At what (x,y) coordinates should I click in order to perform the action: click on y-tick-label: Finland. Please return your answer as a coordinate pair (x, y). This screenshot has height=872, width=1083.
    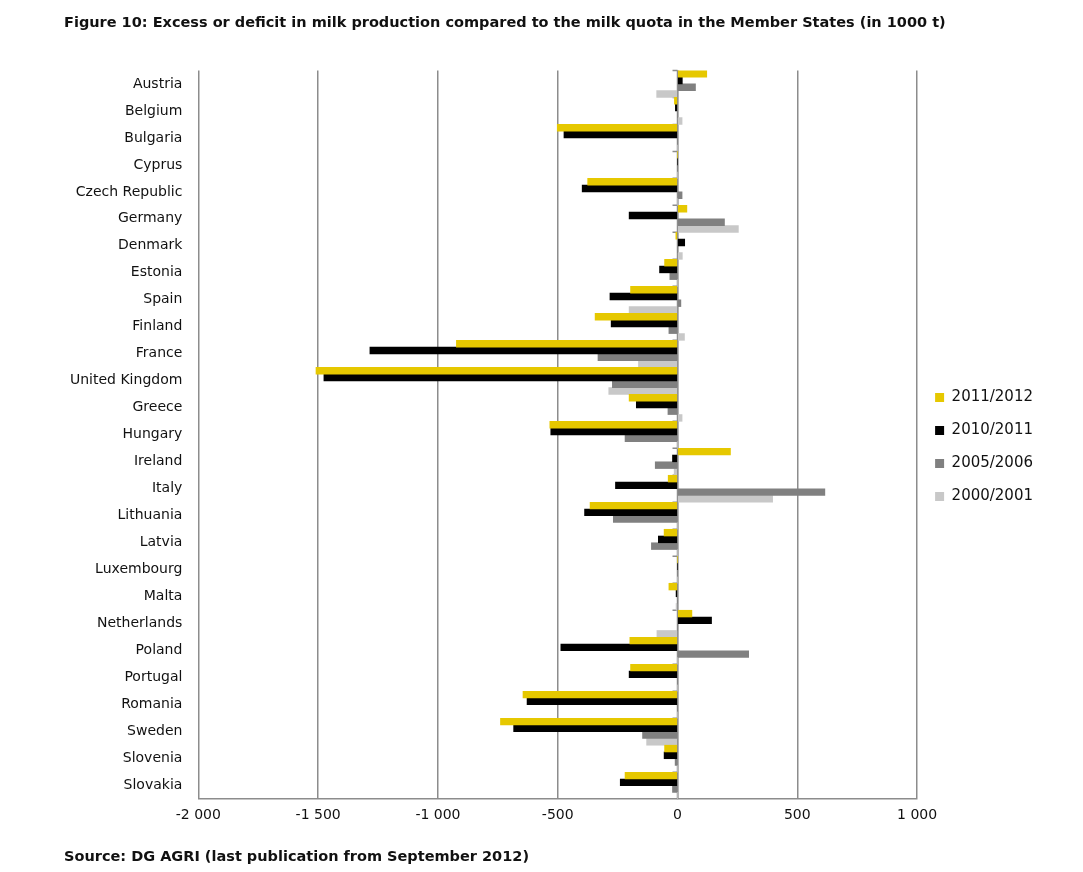
    Looking at the image, I should click on (157, 325).